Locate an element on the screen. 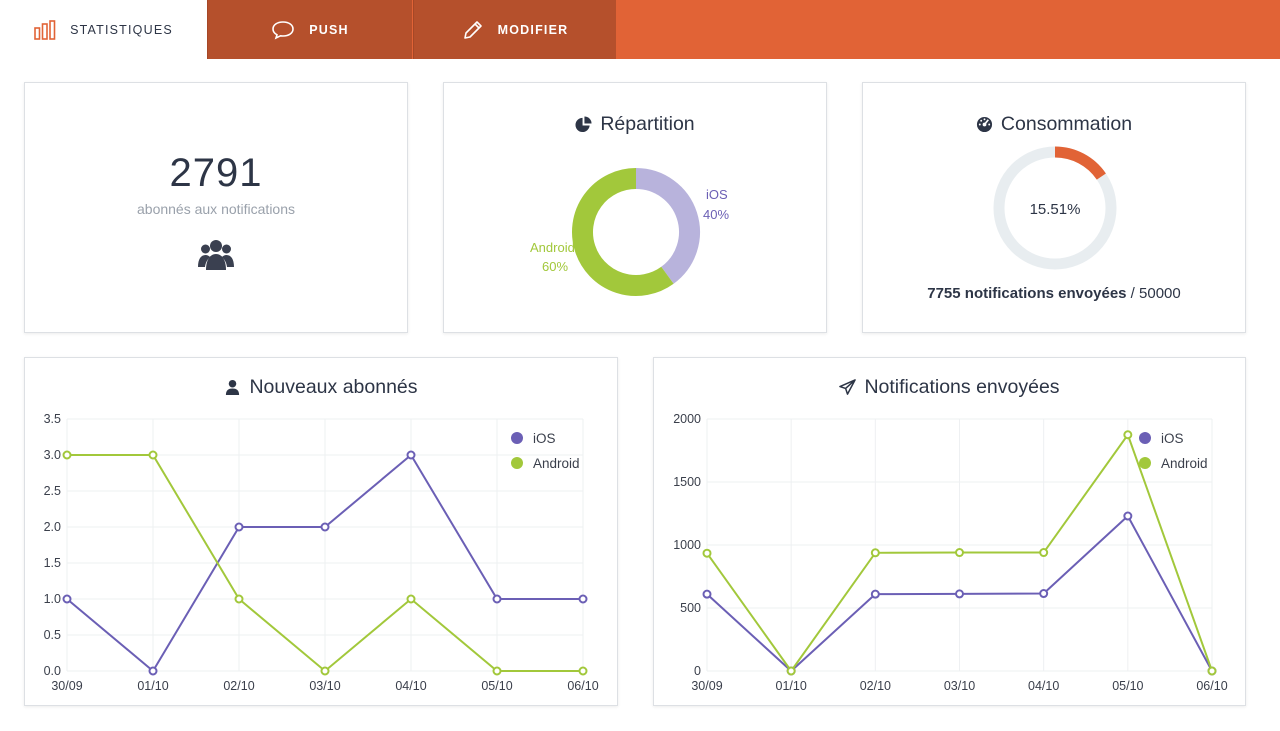 This screenshot has height=731, width=1280. card-title-text: Notifications envoyées is located at coordinates (962, 387).